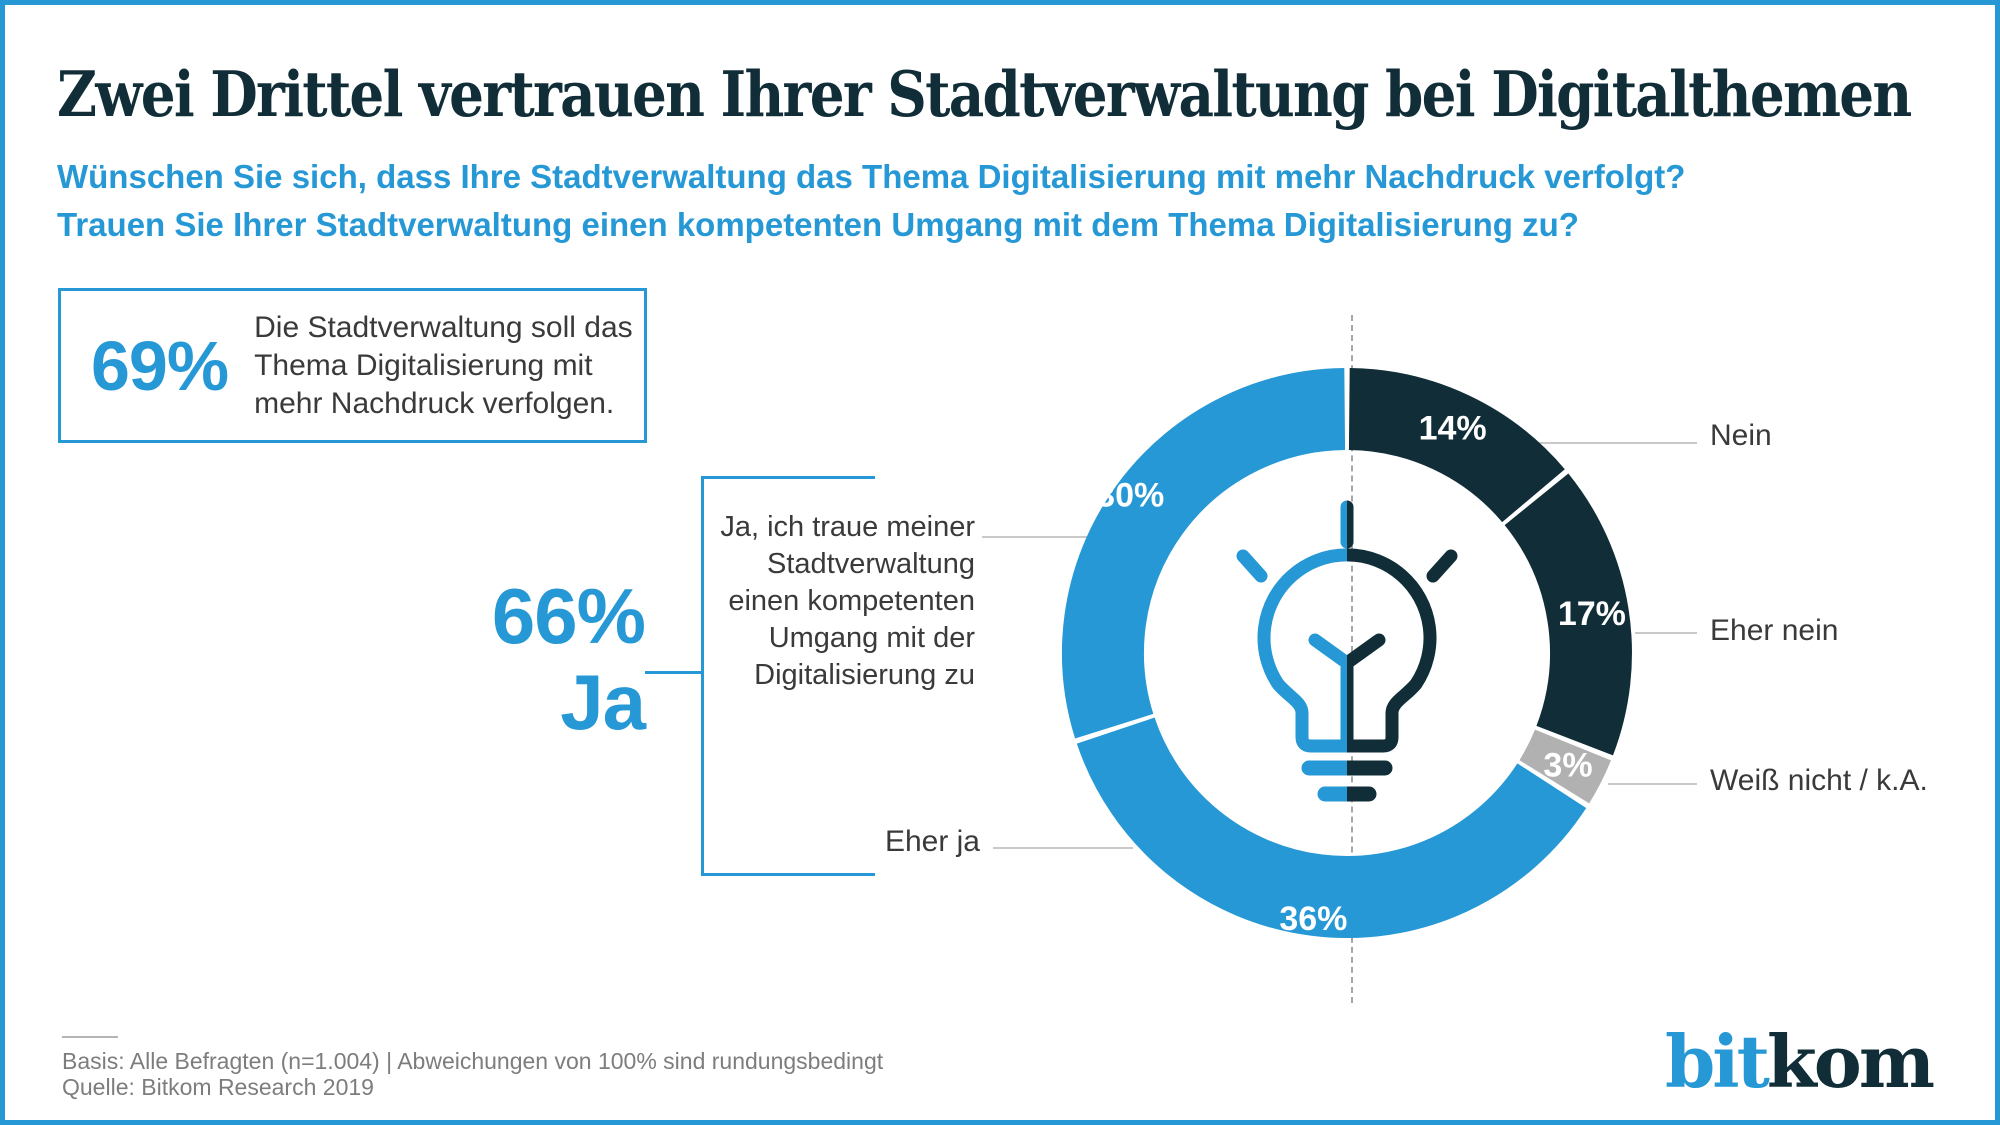  Describe the element at coordinates (702, 676) in the screenshot. I see `bracket-vertical` at that location.